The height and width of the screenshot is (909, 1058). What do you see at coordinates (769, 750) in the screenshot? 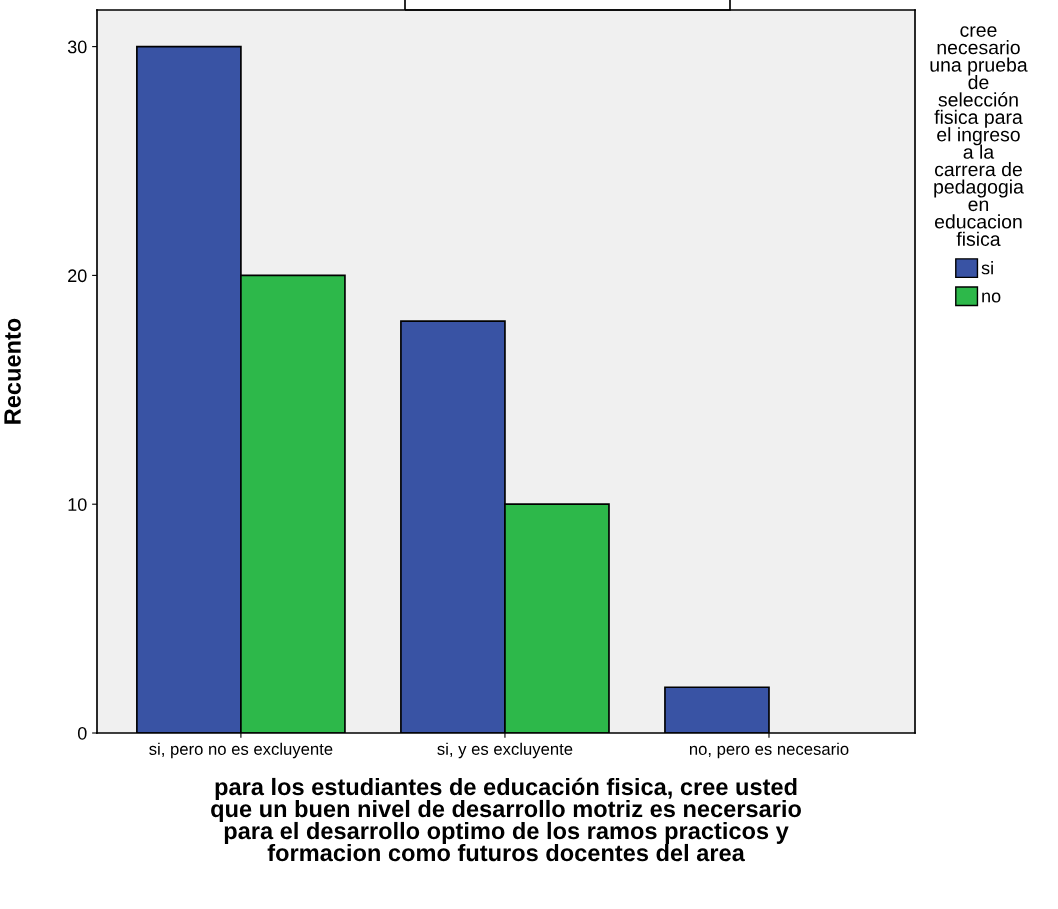
I see `x-tick-label: no, pero es necesario` at bounding box center [769, 750].